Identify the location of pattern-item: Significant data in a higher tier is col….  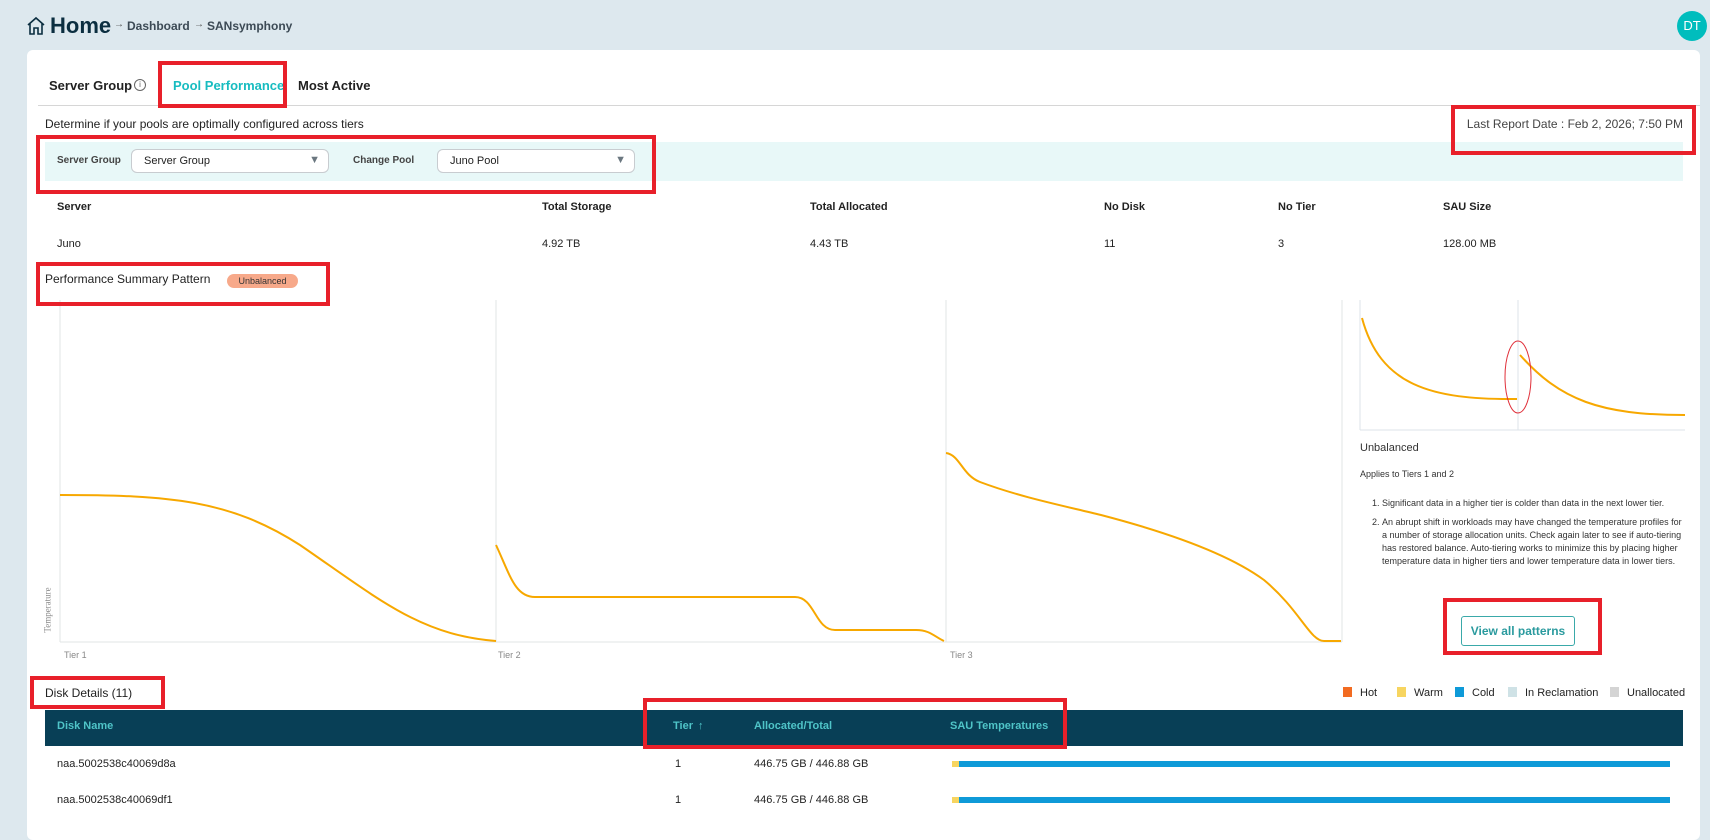
(1532, 503).